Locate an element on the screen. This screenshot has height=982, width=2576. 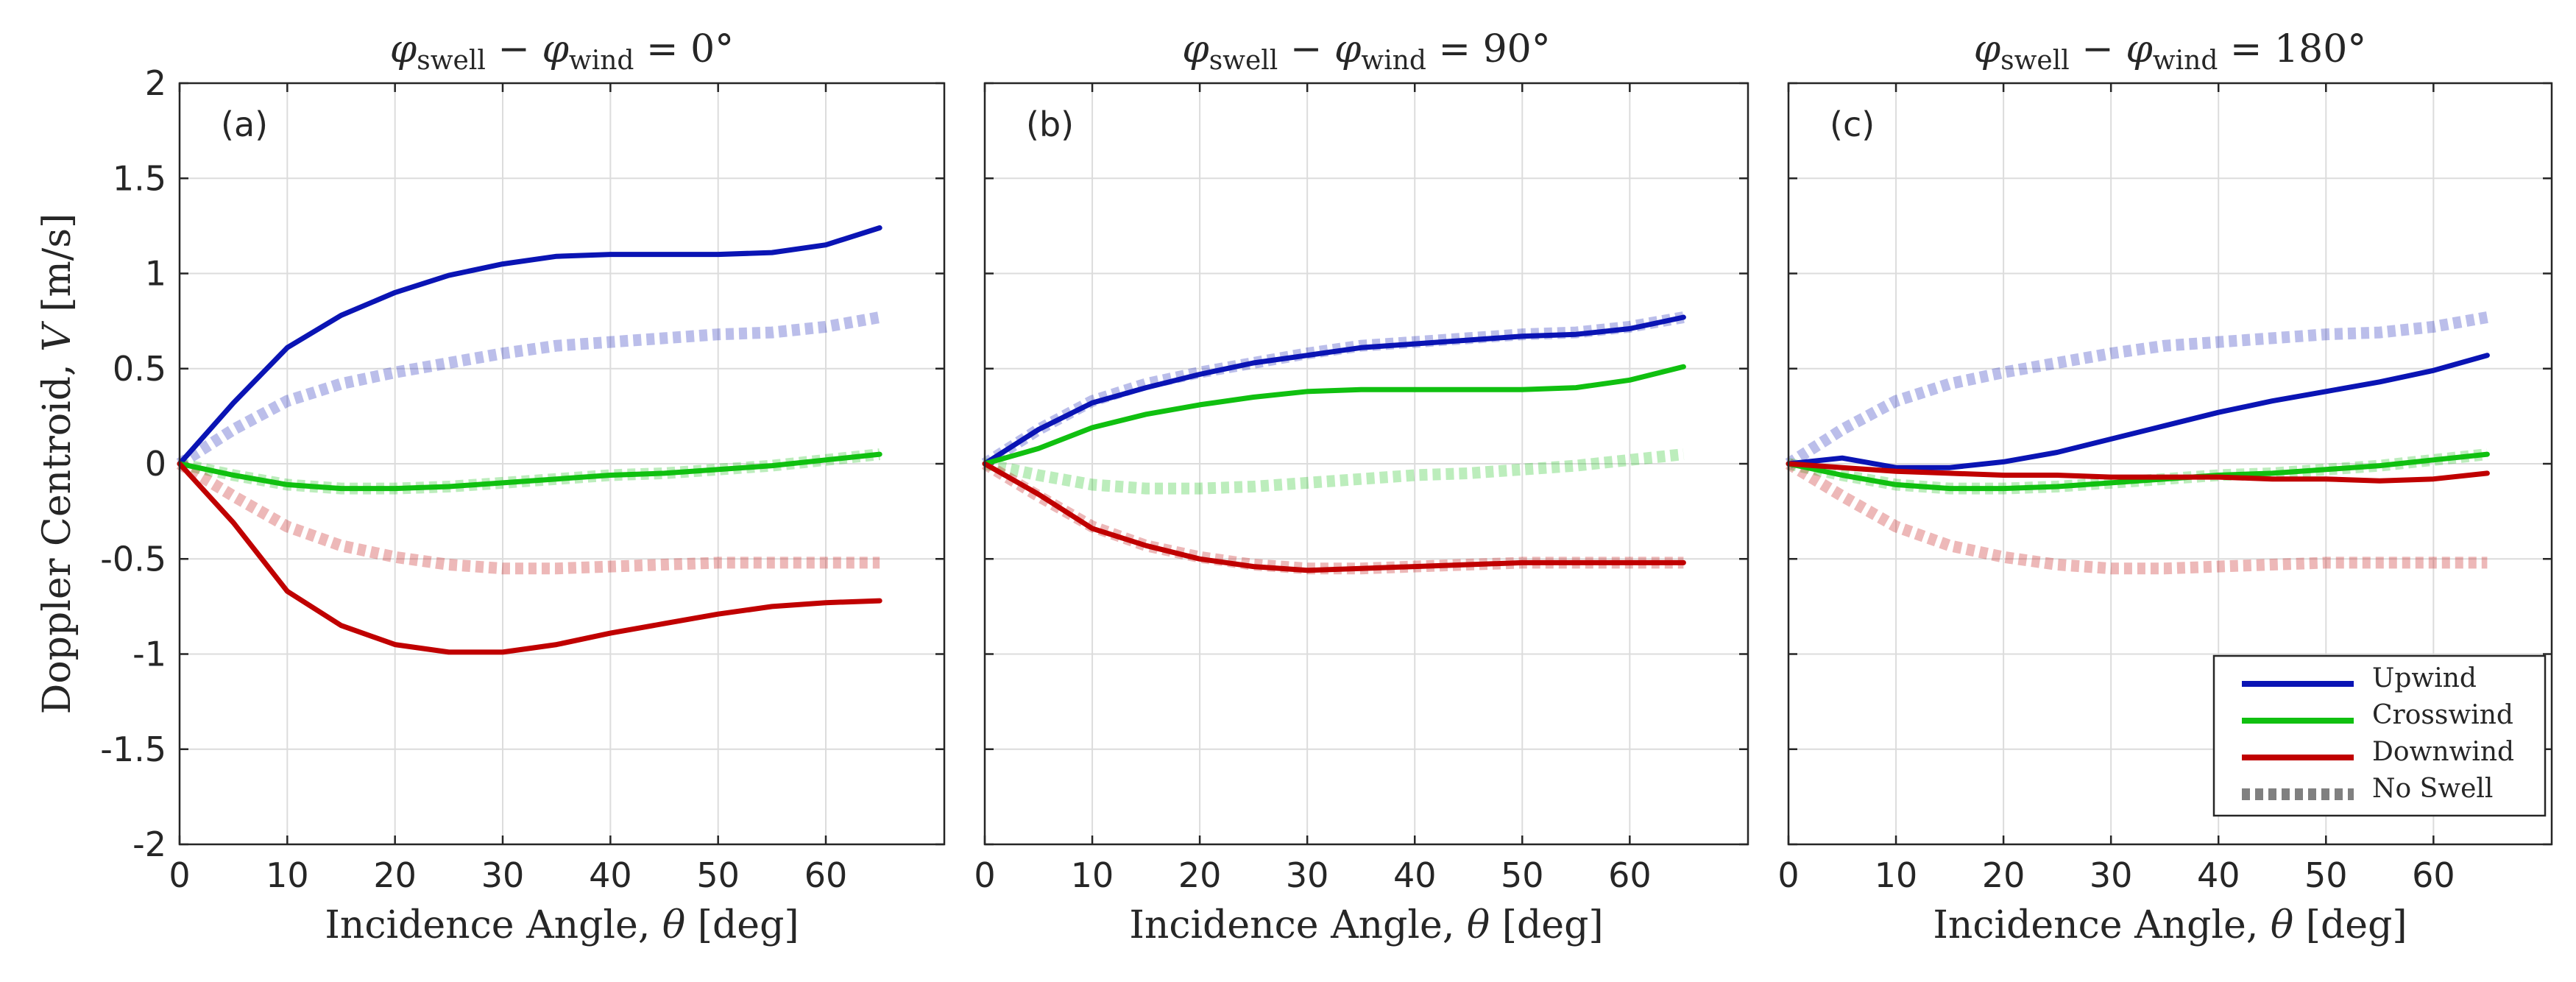
legend-label-noswell: No Swell is located at coordinates (2432, 789).